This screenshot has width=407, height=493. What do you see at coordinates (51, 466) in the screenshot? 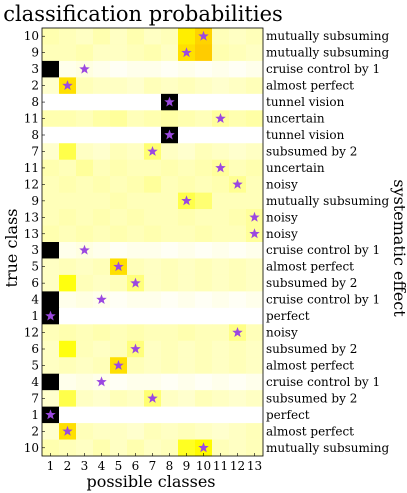
I see `x-tick-label: 1` at bounding box center [51, 466].